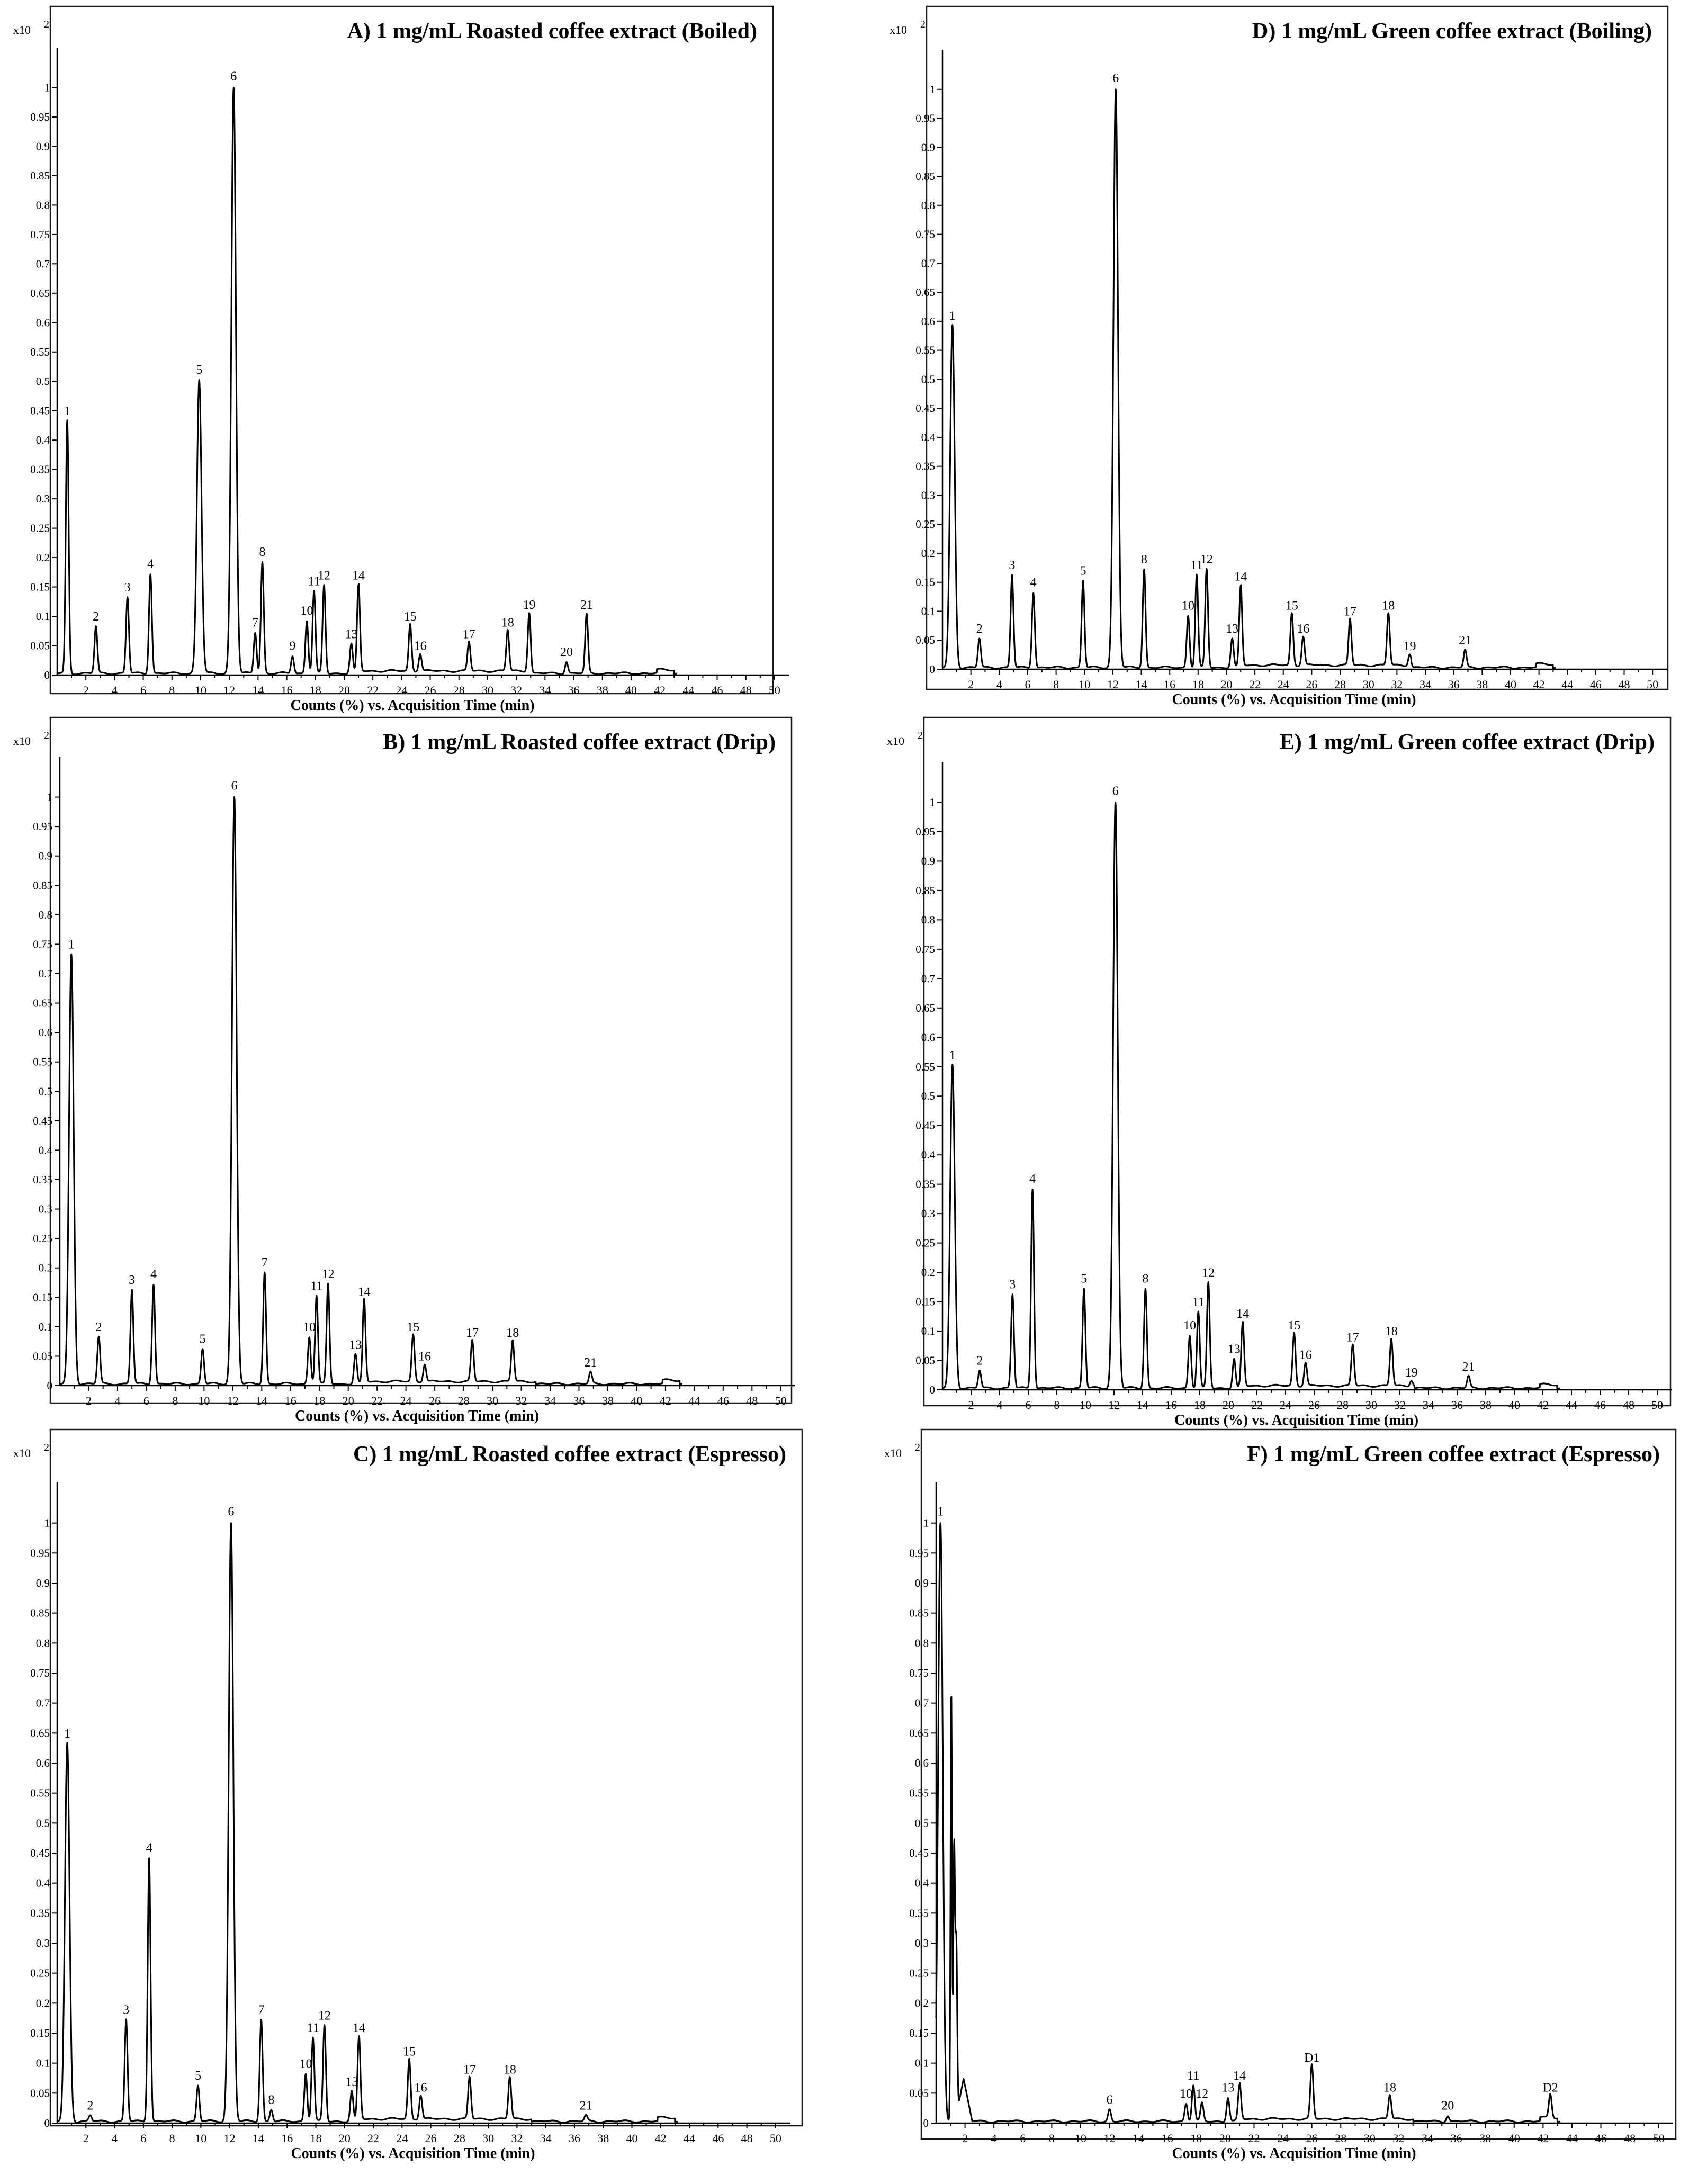 This screenshot has width=1689, height=2184. I want to click on x-tick-label: 46, so click(1596, 684).